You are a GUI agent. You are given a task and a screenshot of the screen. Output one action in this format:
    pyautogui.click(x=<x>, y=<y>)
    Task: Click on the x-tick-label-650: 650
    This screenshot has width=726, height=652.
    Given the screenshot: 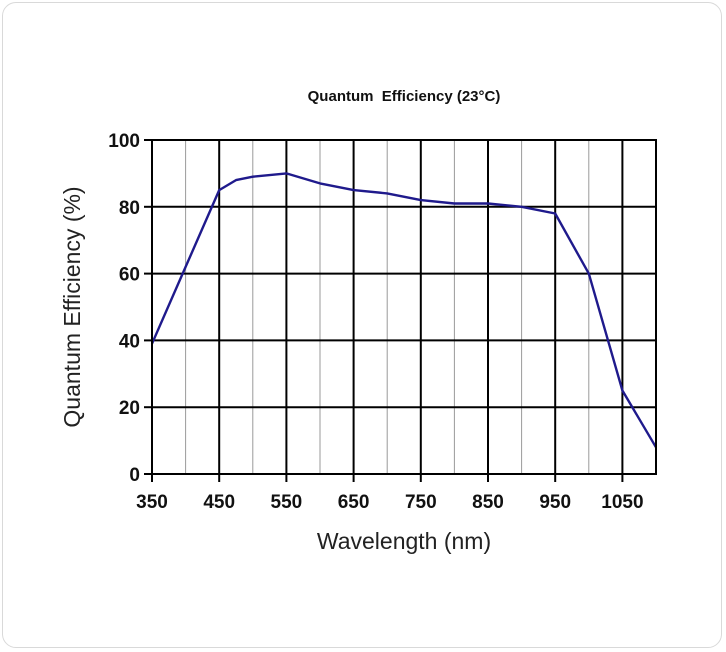 What is the action you would take?
    pyautogui.click(x=354, y=502)
    